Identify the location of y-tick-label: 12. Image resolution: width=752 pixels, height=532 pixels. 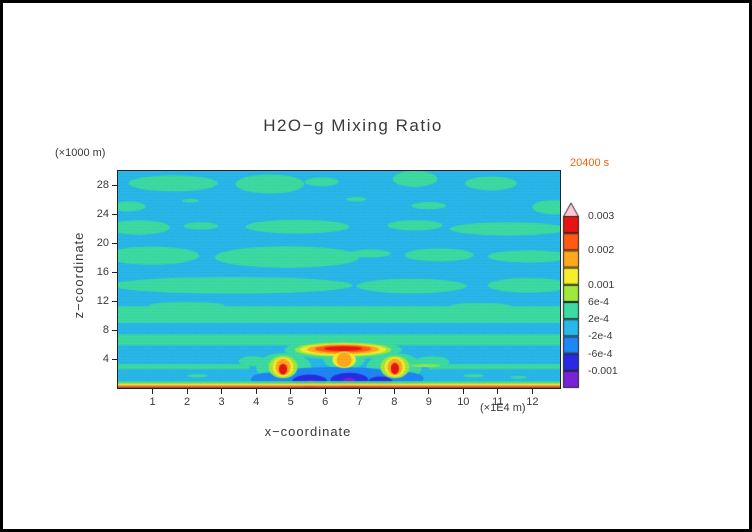
(102, 300).